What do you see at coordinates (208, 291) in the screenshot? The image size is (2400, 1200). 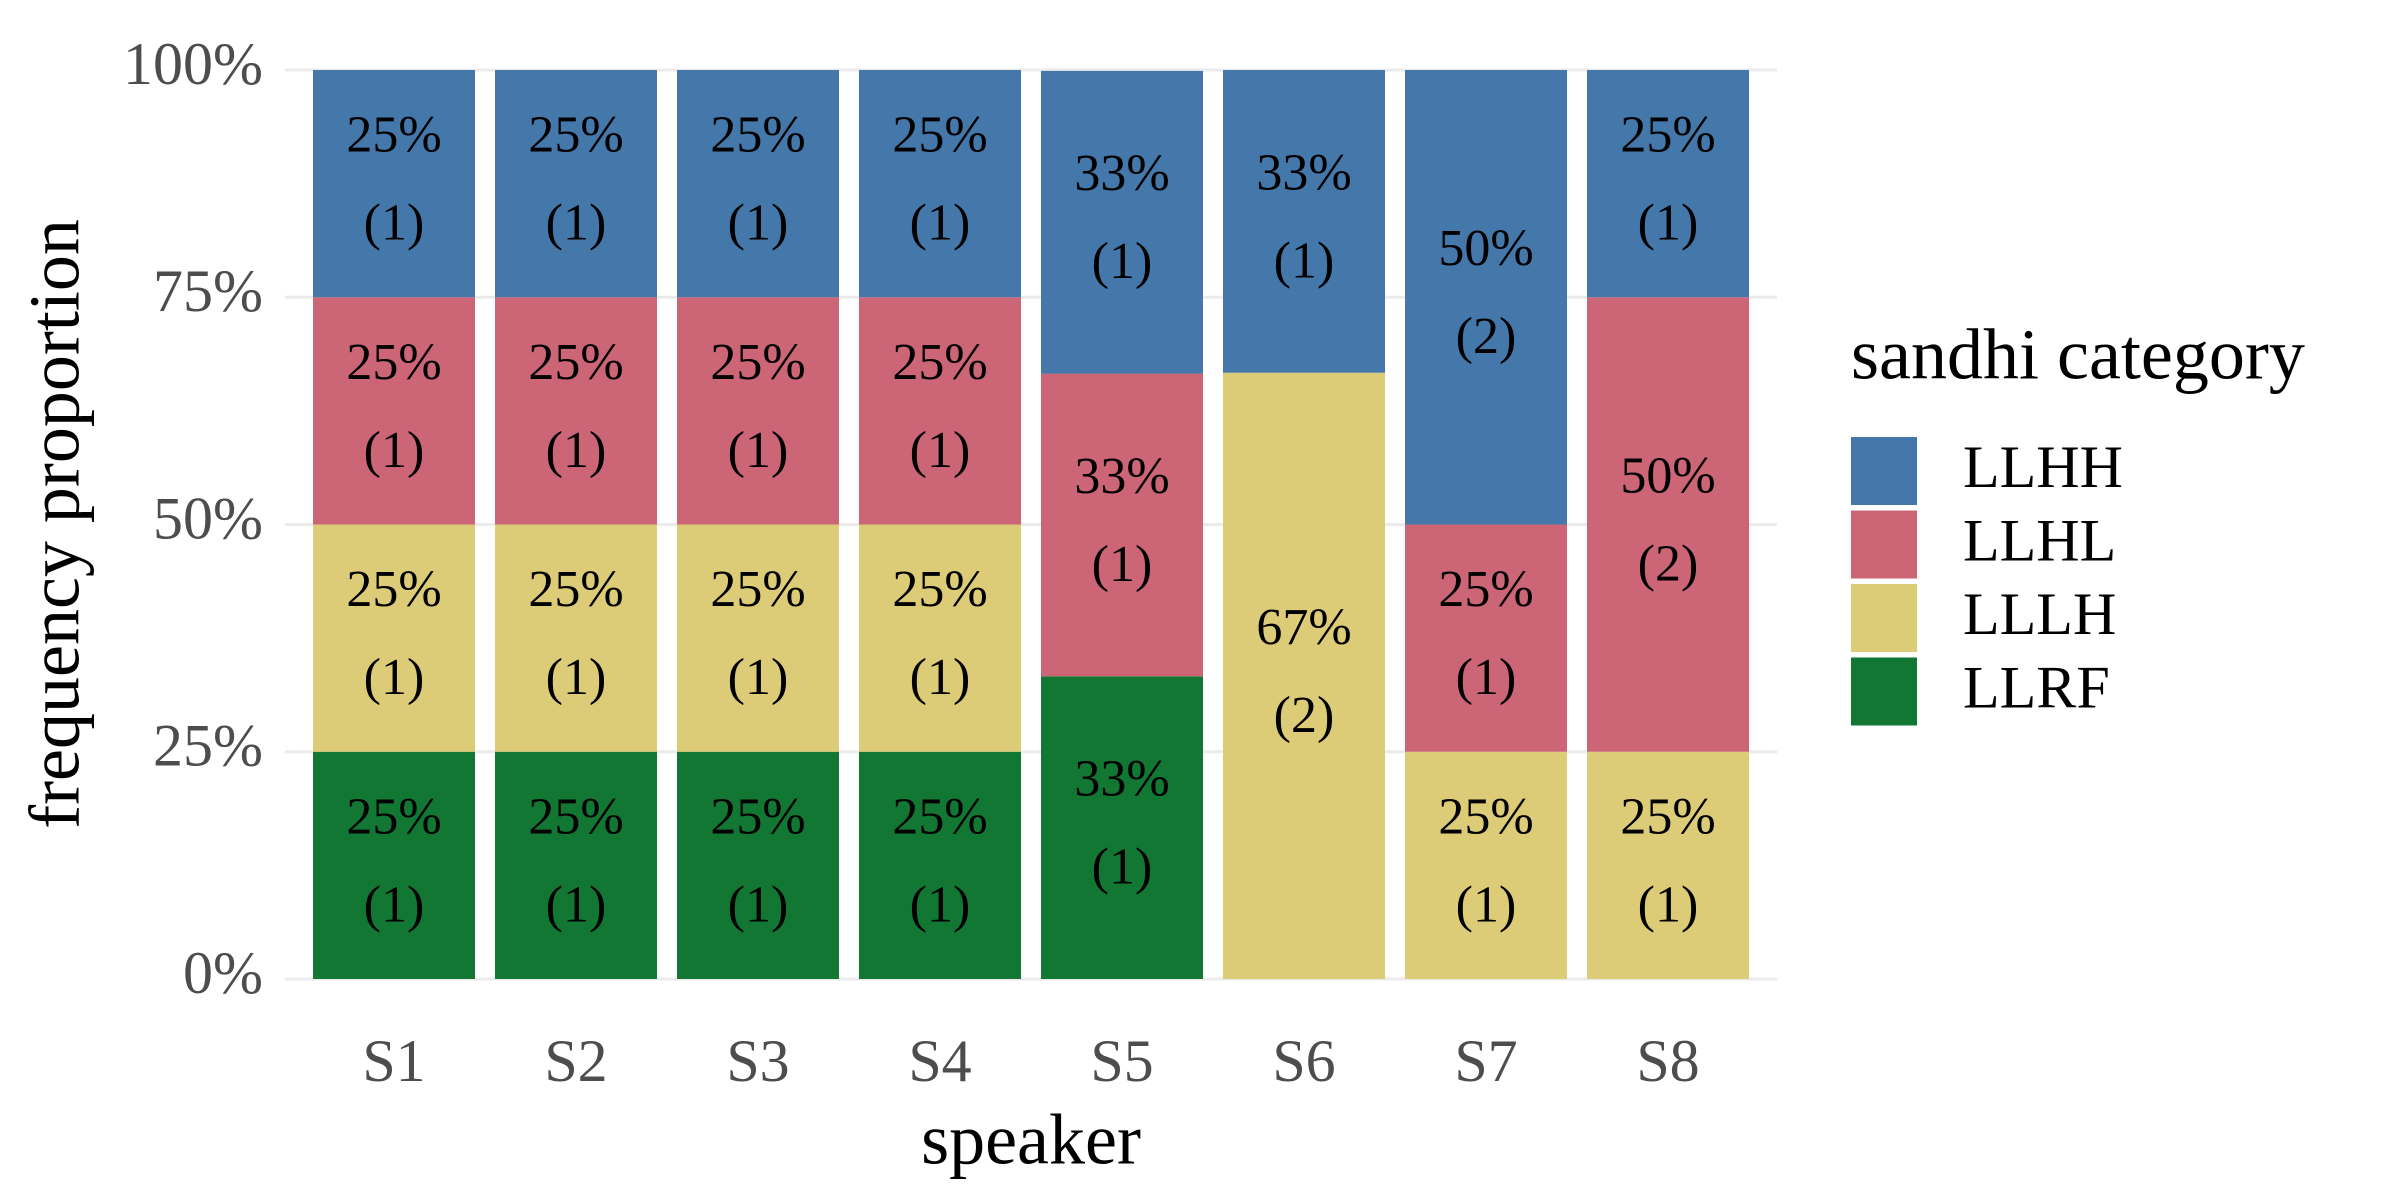 I see `y-tick-label: 75%` at bounding box center [208, 291].